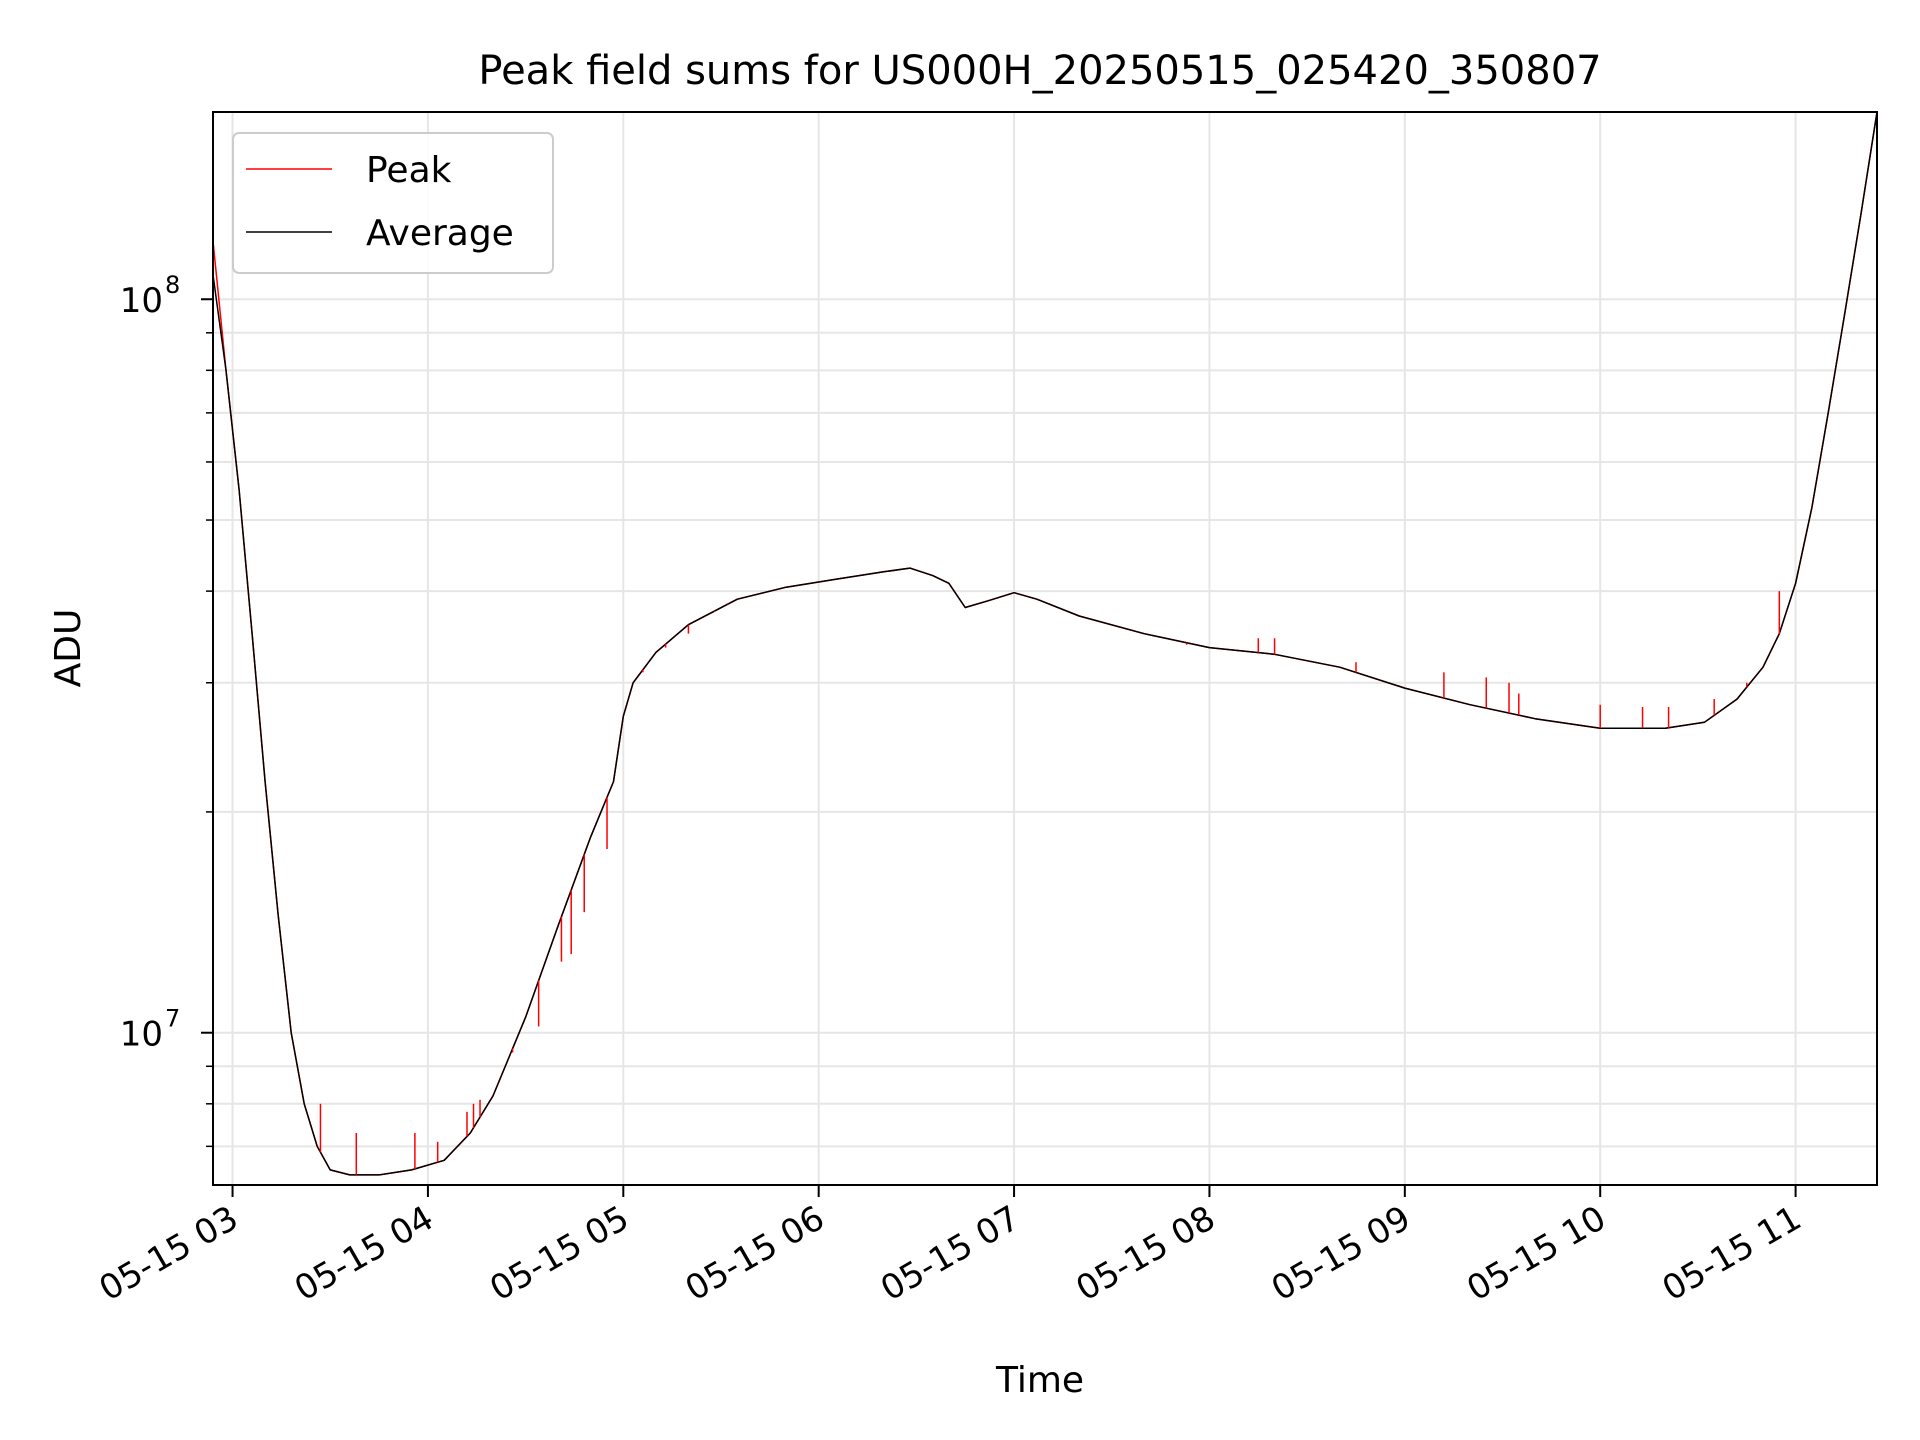 This screenshot has width=1920, height=1440. I want to click on y-tick-label-exponent: 8, so click(172, 285).